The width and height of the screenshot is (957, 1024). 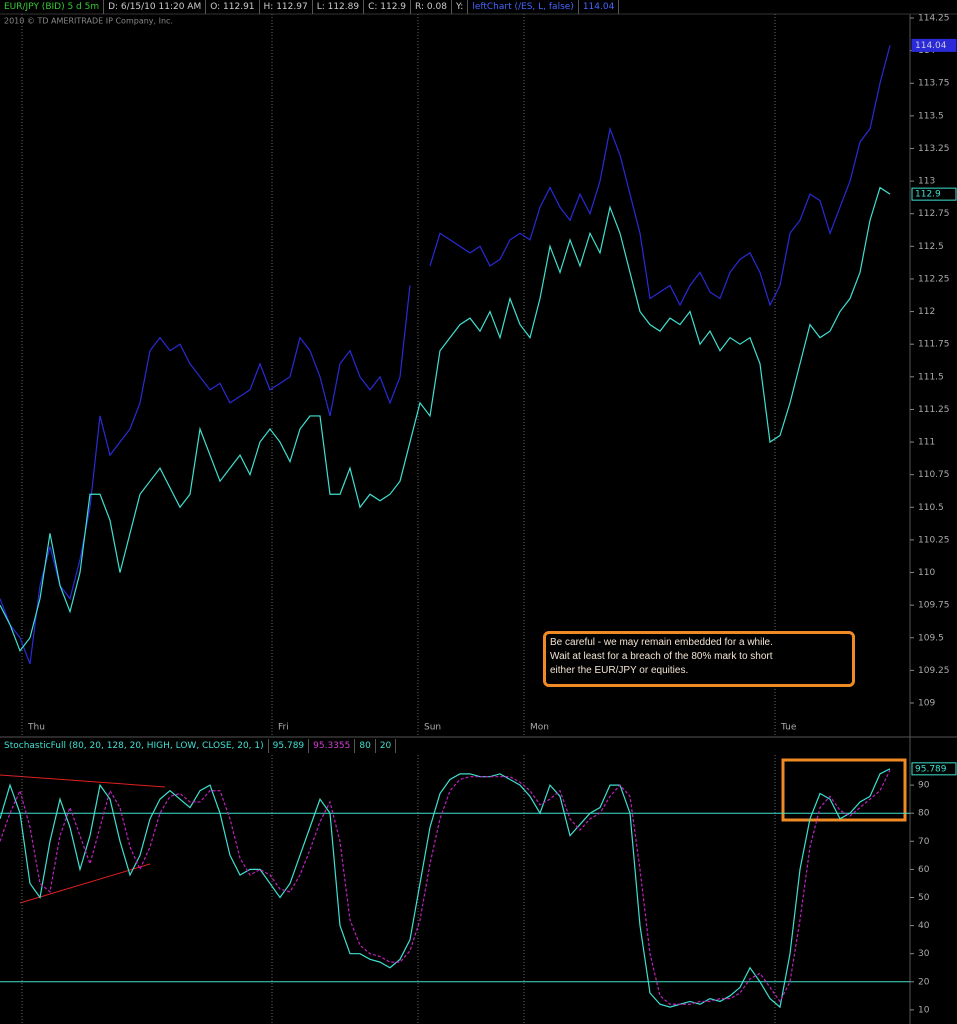 What do you see at coordinates (934, 345) in the screenshot?
I see `y-tick-label: 111.75` at bounding box center [934, 345].